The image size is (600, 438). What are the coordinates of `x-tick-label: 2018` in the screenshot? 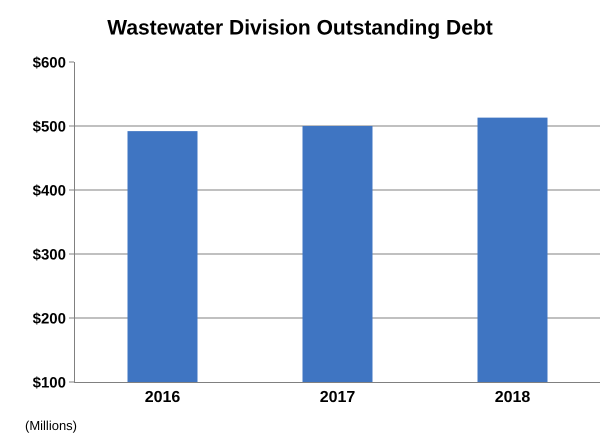 It's located at (512, 397).